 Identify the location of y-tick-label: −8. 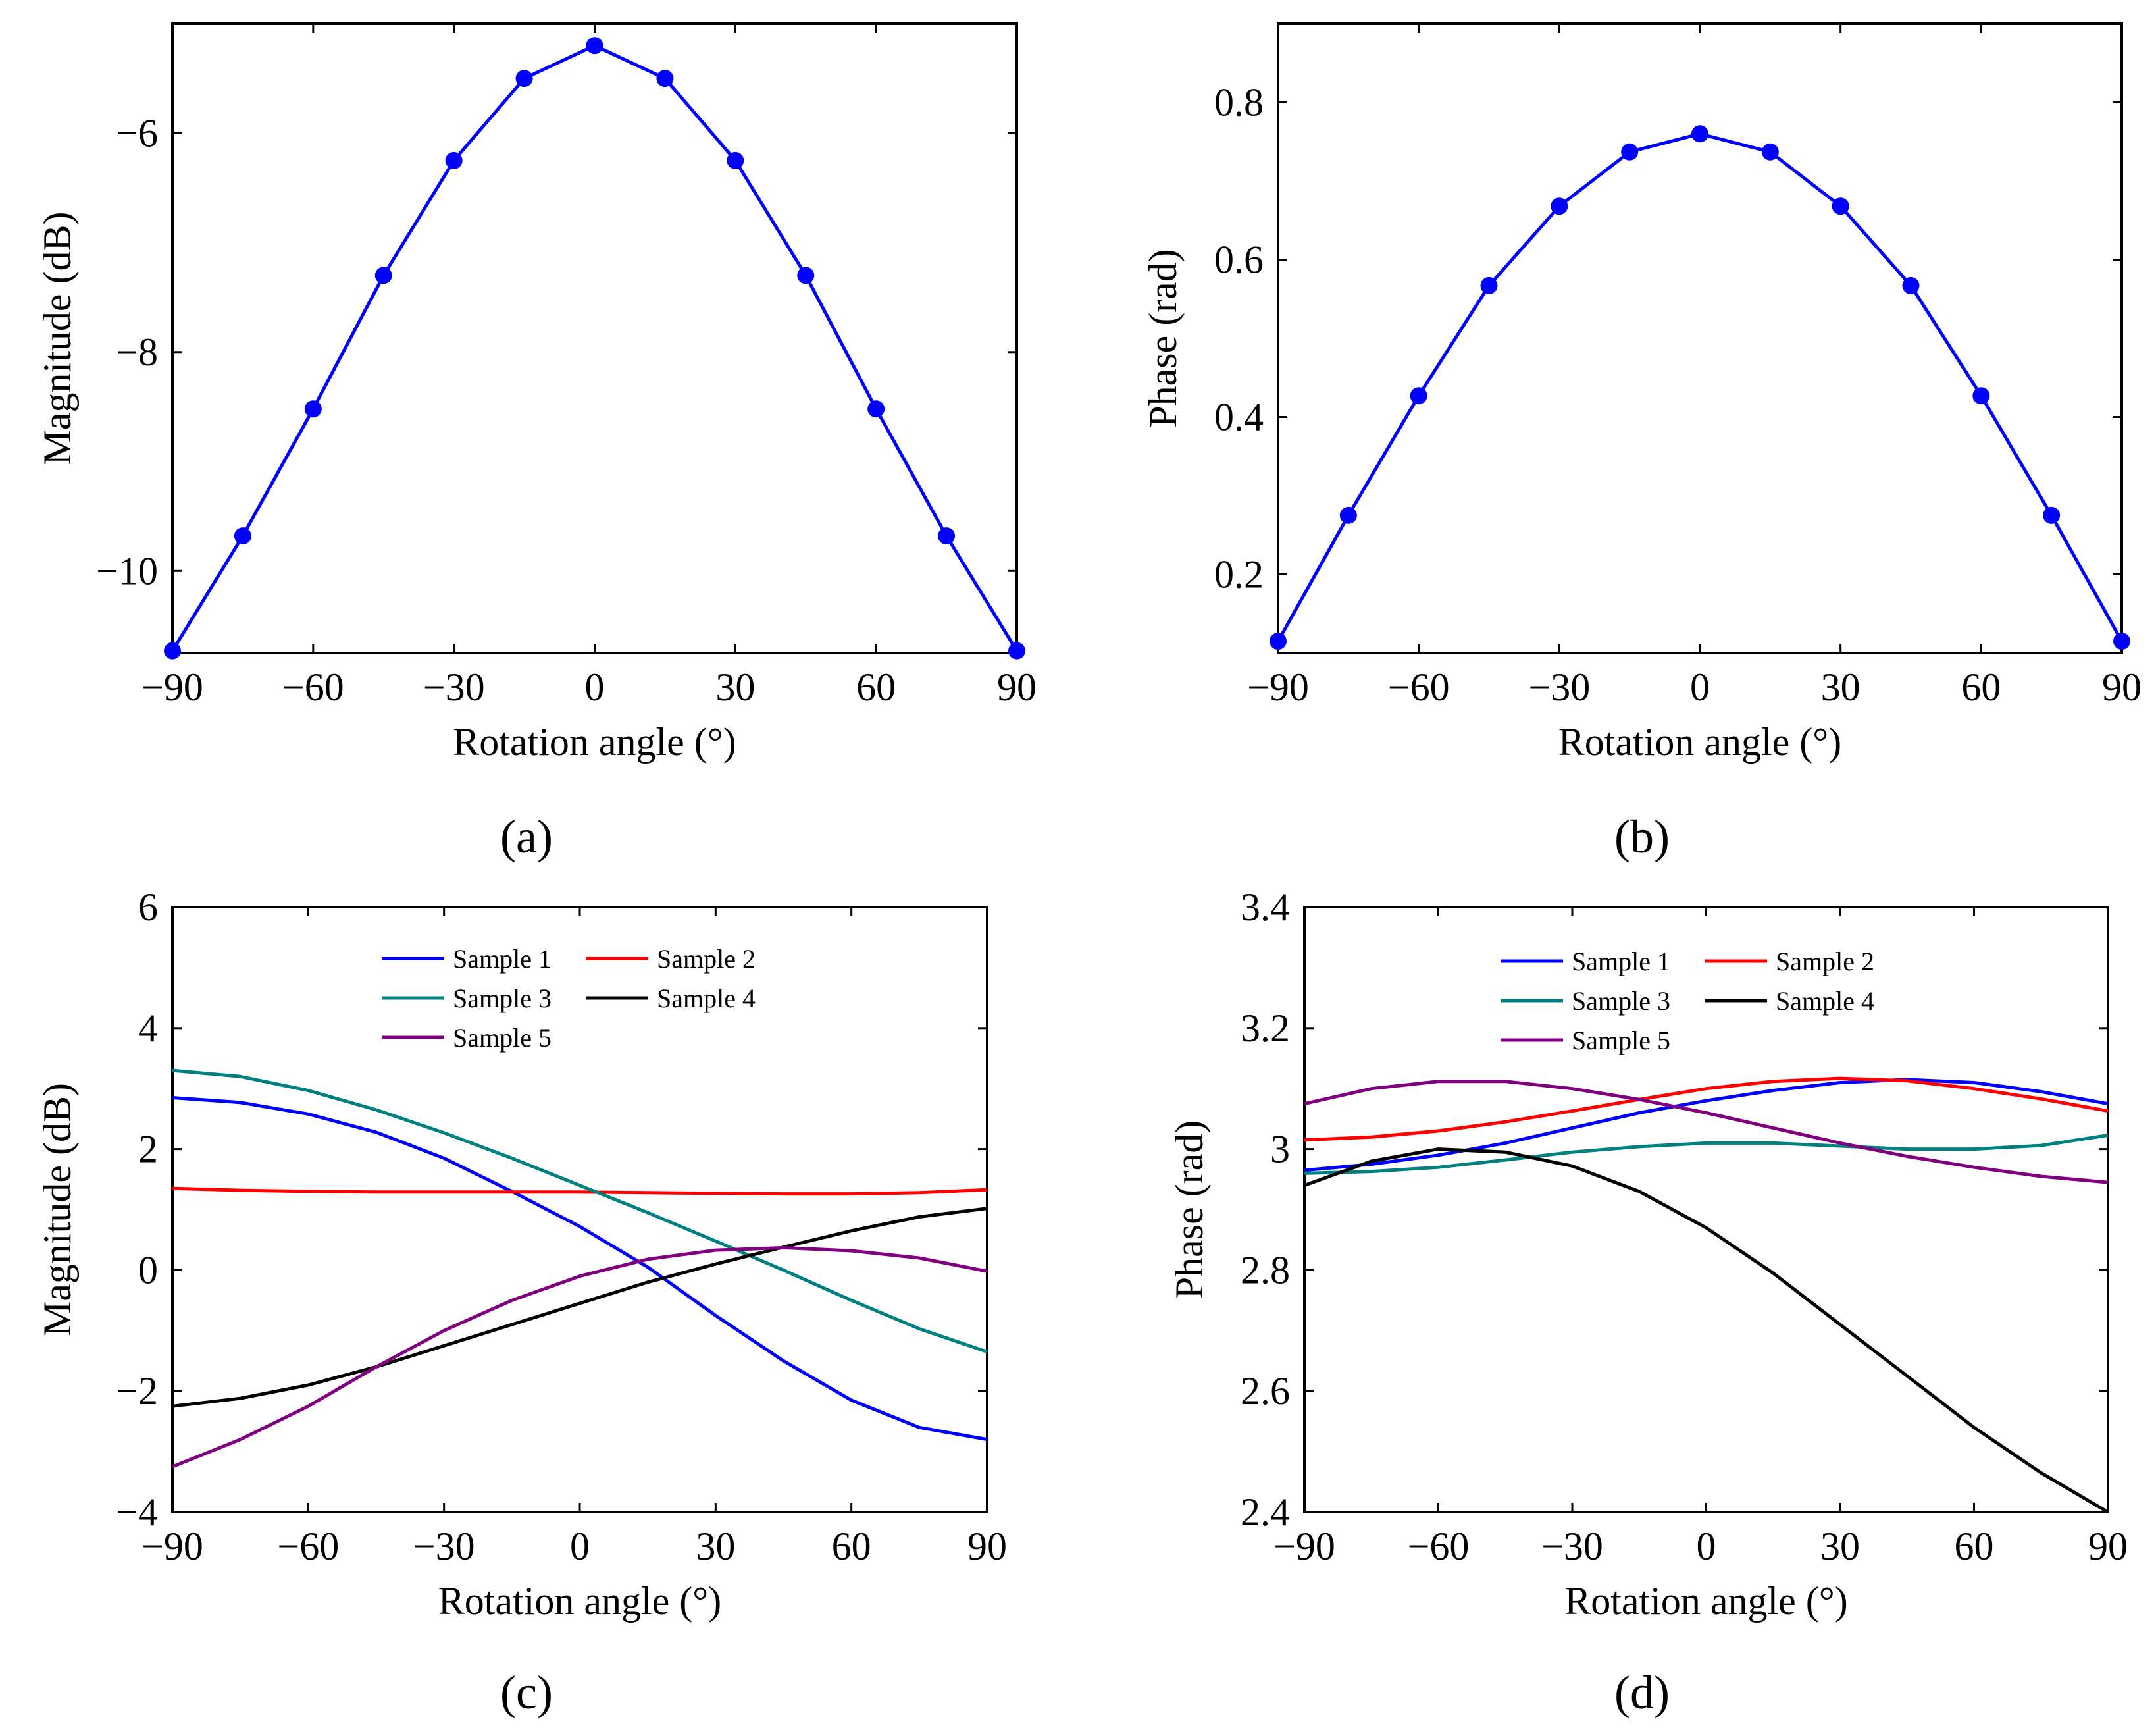
(137, 352).